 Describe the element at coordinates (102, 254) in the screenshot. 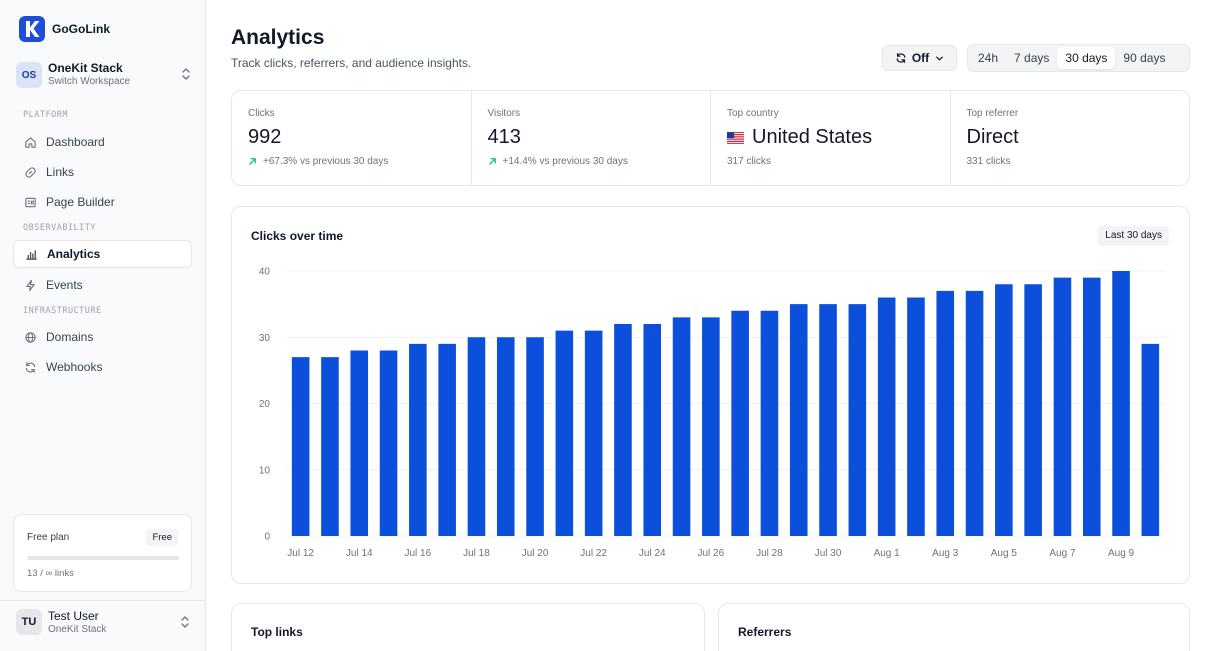

I see `sidebar-item-analytics: Analytics` at that location.